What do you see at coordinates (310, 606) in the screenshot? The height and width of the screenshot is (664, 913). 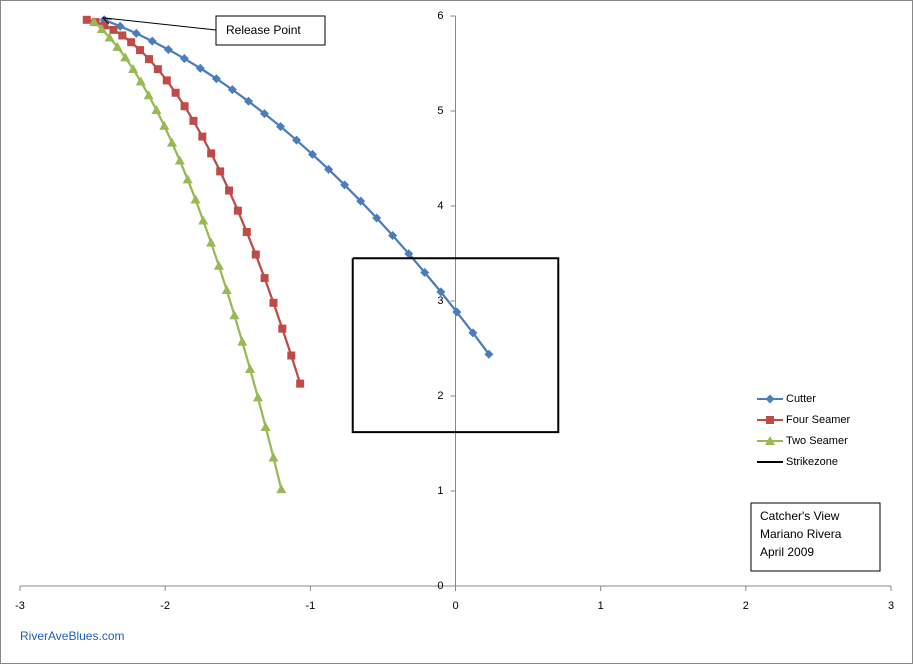 I see `x-tick-label: -1` at bounding box center [310, 606].